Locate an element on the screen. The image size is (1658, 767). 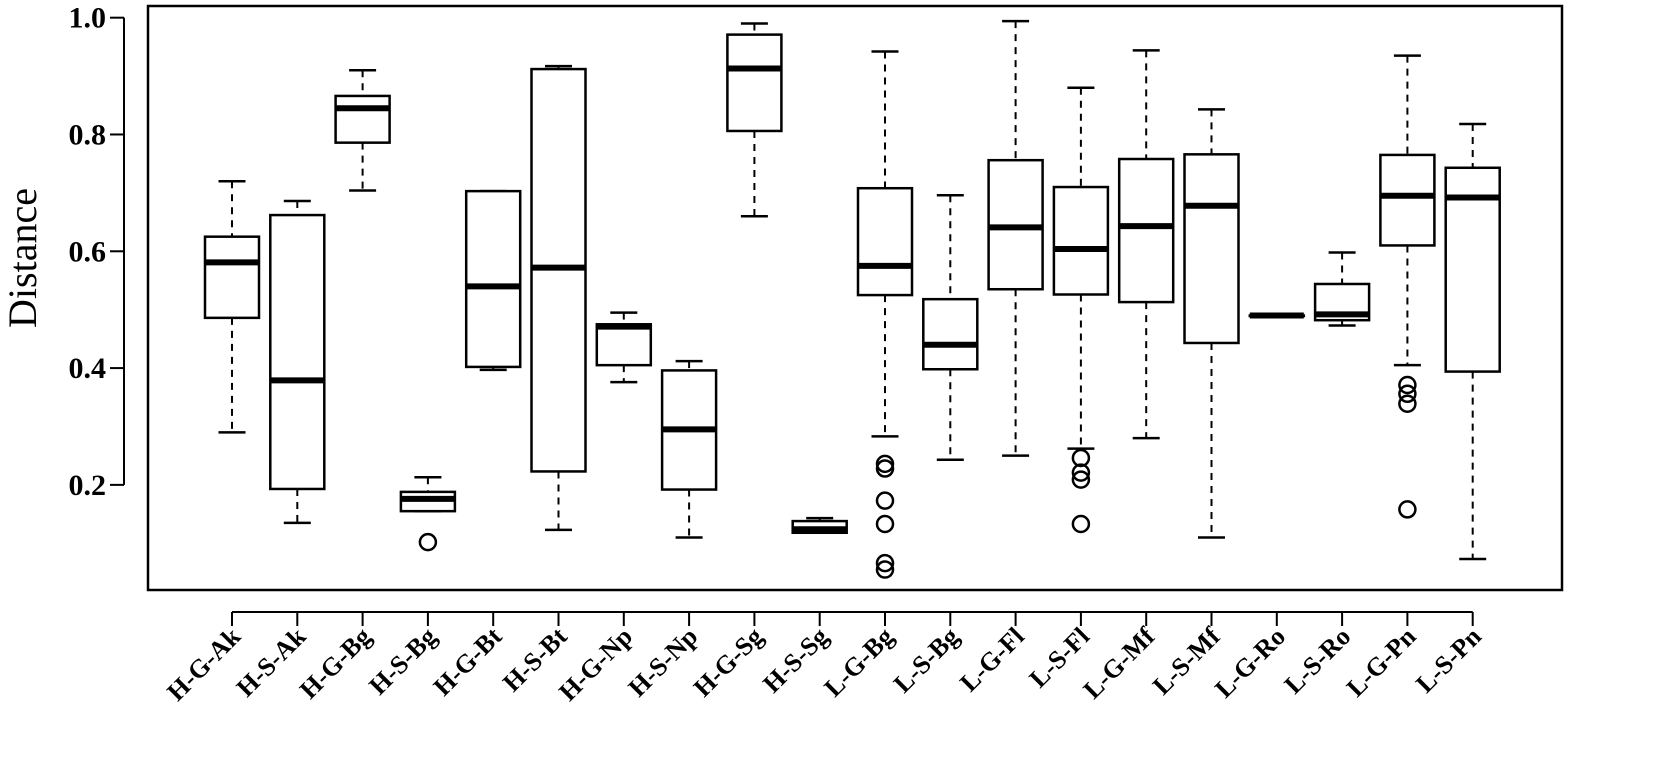
x-tick-label: L-S-Pn is located at coordinates (1448, 659).